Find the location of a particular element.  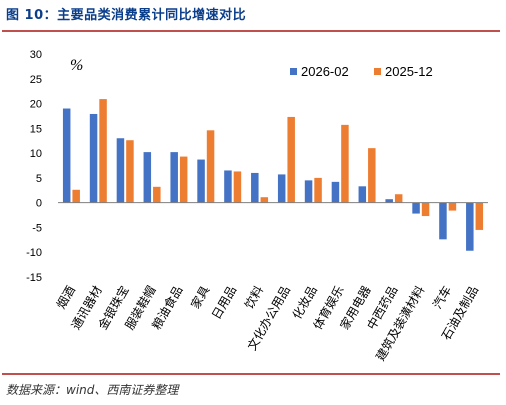

y-axis-ticks: -15 -10 -5 0 5 10 15 20 25 30 is located at coordinates (34, 166).